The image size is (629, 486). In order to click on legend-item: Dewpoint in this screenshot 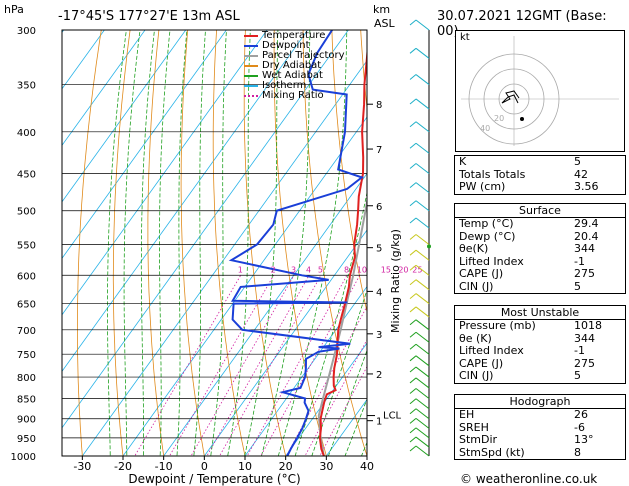, I will do `click(294, 46)`.